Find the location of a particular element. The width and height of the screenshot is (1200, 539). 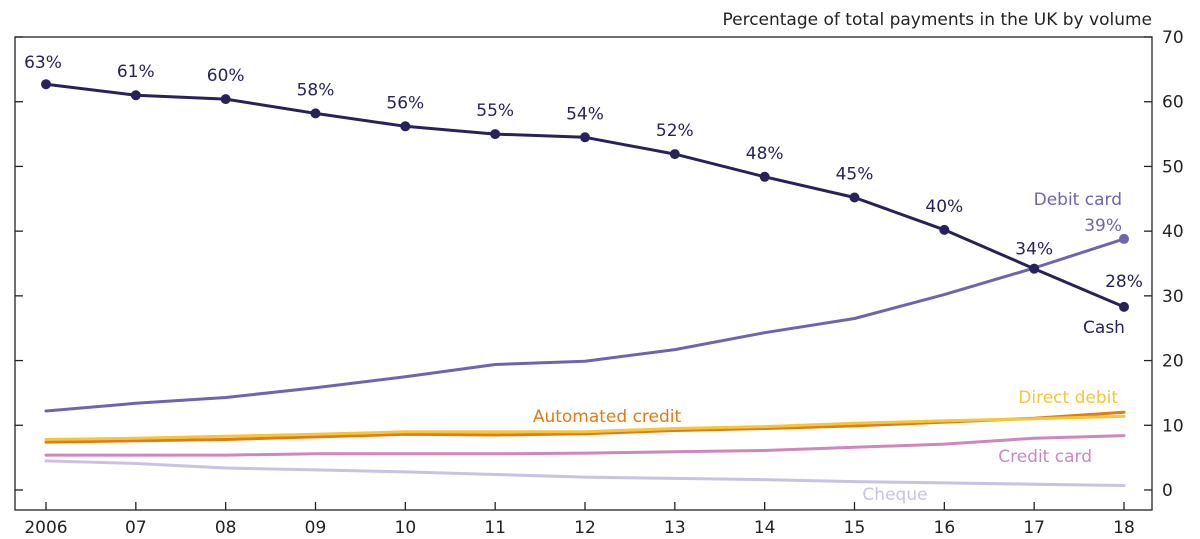

y-tick-label: 10 is located at coordinates (1173, 426).